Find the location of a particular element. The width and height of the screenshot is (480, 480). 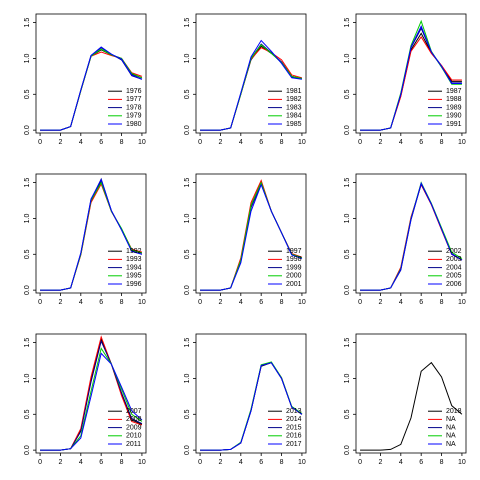

legend-label: 1997 is located at coordinates (294, 251).